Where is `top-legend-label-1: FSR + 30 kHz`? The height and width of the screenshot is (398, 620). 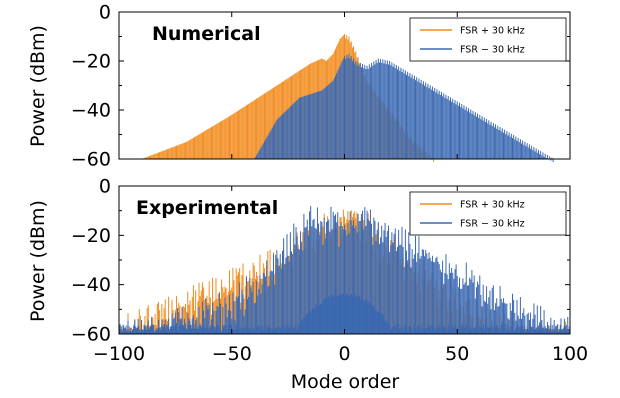
top-legend-label-1: FSR + 30 kHz is located at coordinates (492, 31).